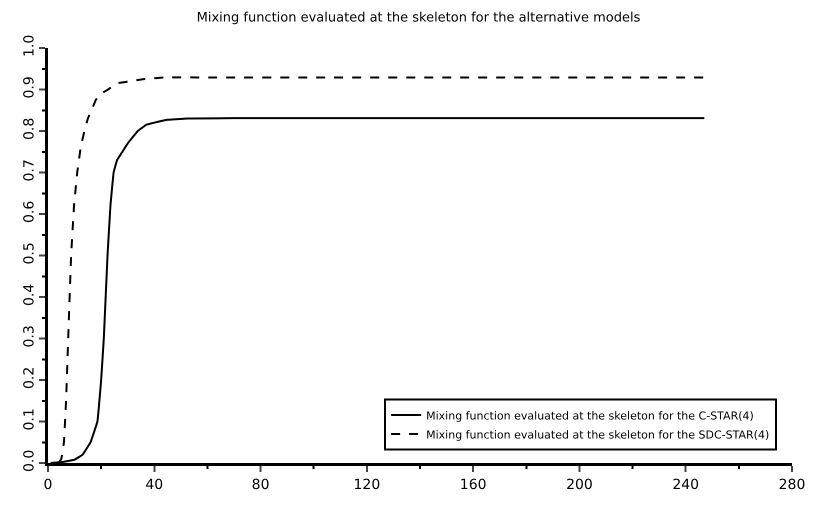 This screenshot has width=837, height=505. What do you see at coordinates (418, 18) in the screenshot?
I see `chart-title: Mixing function evaluated at the skeleton for the alternative models` at bounding box center [418, 18].